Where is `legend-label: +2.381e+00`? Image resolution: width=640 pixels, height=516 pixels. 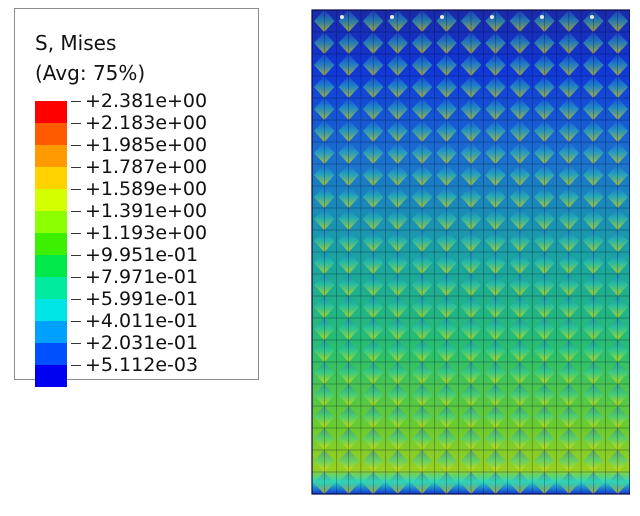
legend-label: +2.381e+00 is located at coordinates (139, 101).